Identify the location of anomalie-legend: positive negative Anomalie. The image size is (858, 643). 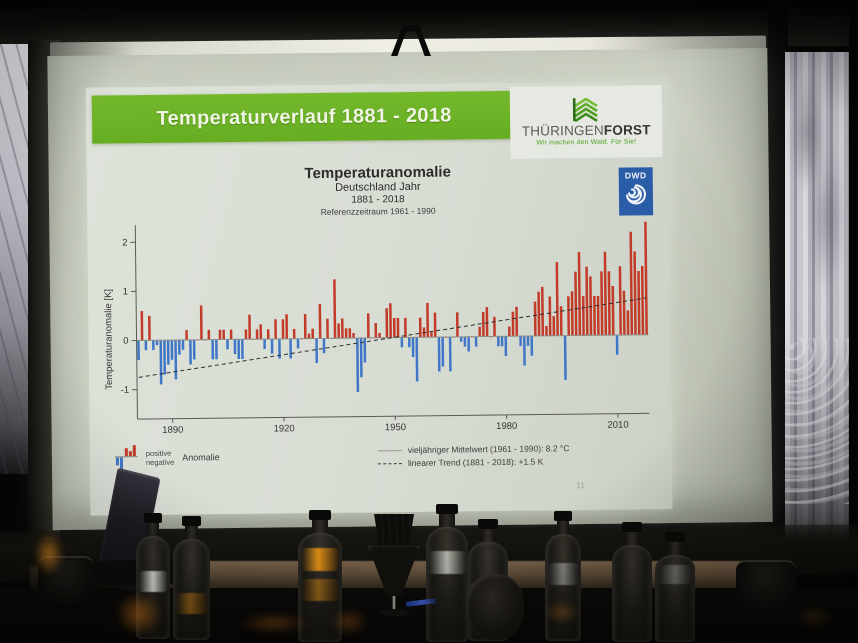
(167, 457).